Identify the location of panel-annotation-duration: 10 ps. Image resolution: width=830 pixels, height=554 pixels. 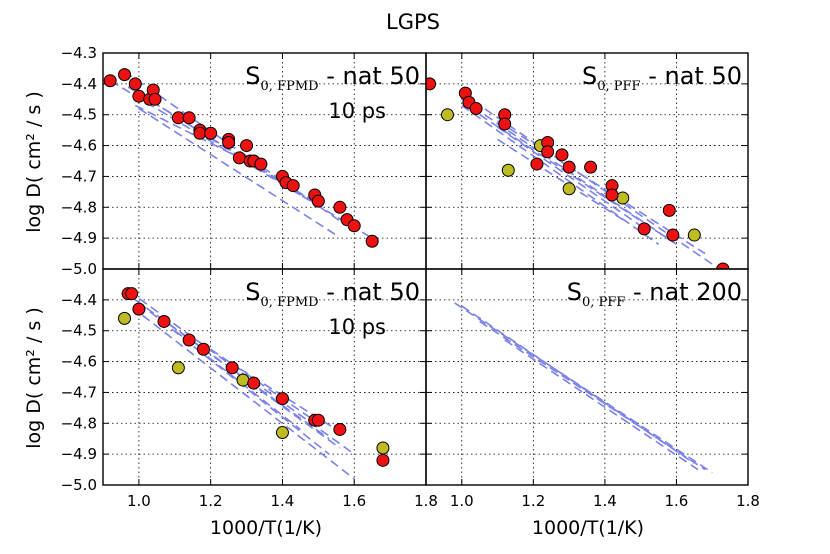
(357, 327).